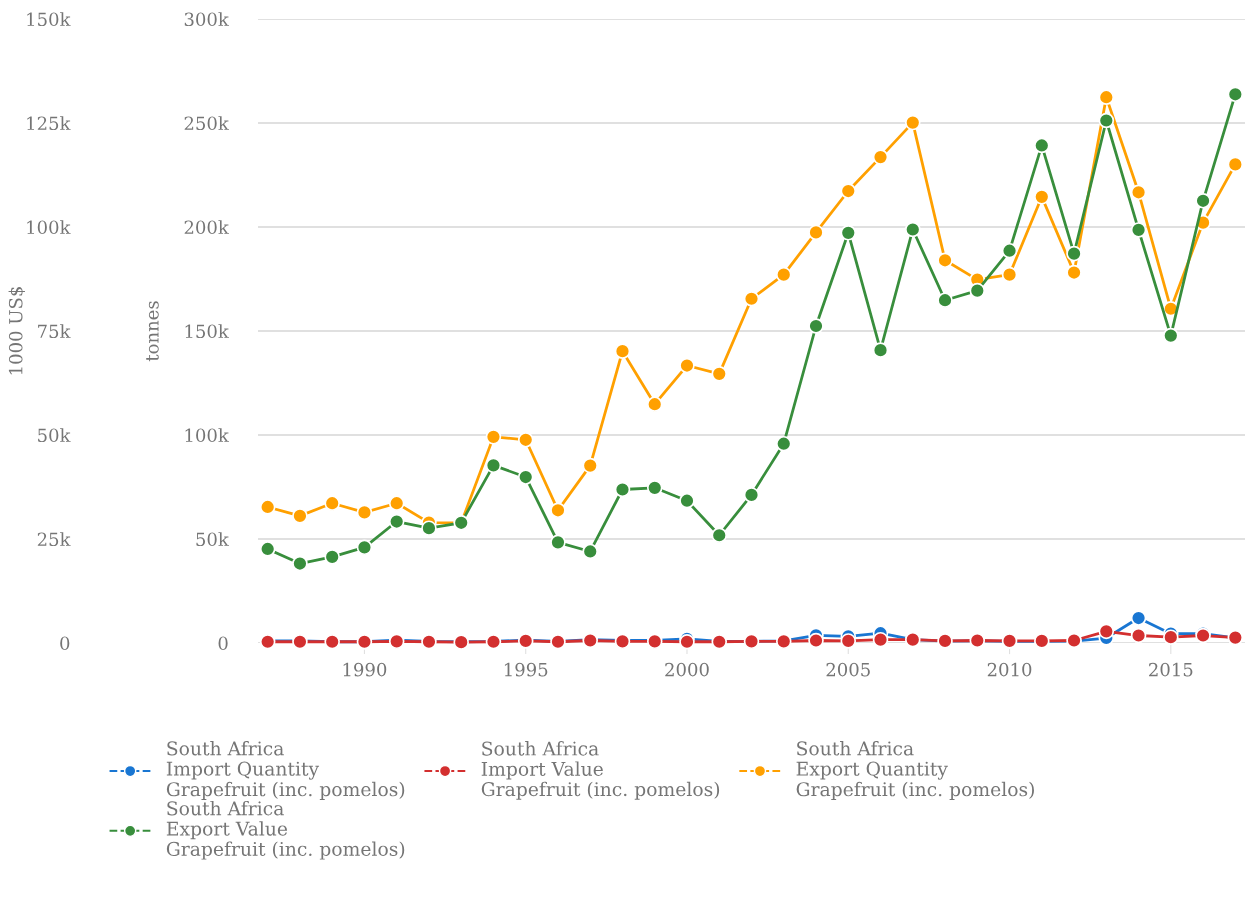 This screenshot has height=922, width=1248. I want to click on y2-tick-label: 125k, so click(49, 123).